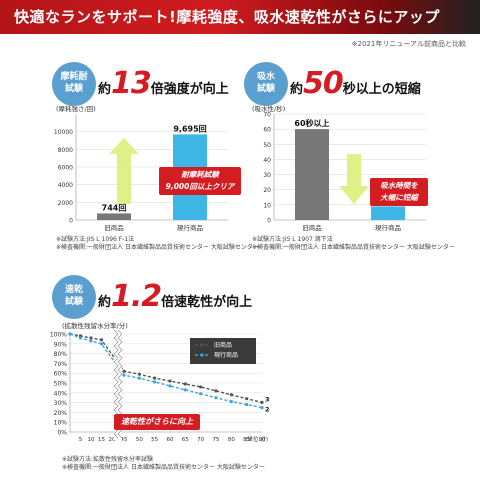 Image resolution: width=480 pixels, height=480 pixels. Describe the element at coordinates (267, 175) in the screenshot. I see `y-tick-label: 30` at that location.